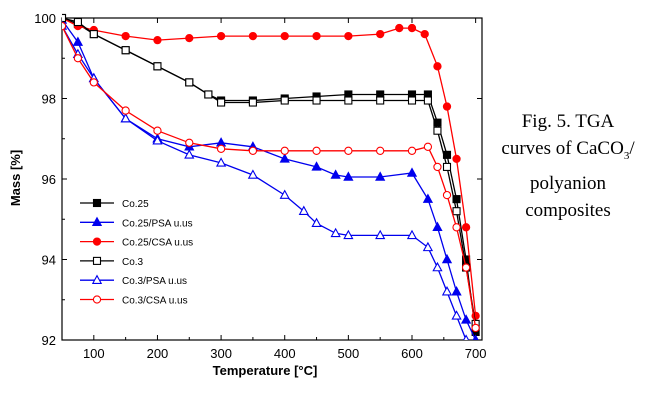 The width and height of the screenshot is (648, 407). Describe the element at coordinates (349, 353) in the screenshot. I see `x-tick-label: 500` at that location.